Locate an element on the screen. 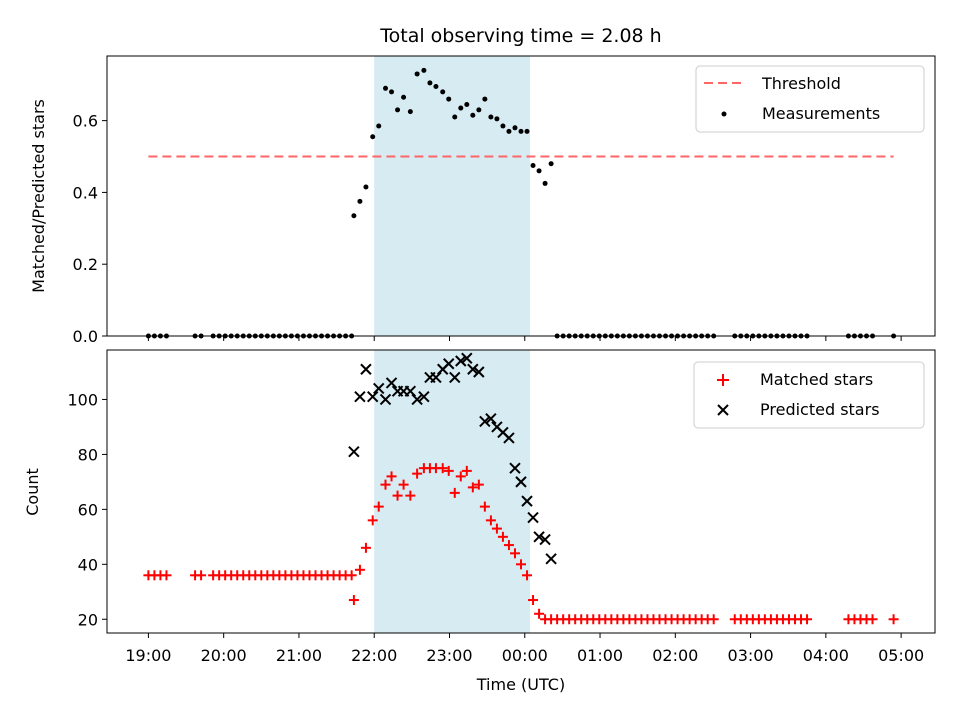  bottom-legend-box is located at coordinates (809, 395).